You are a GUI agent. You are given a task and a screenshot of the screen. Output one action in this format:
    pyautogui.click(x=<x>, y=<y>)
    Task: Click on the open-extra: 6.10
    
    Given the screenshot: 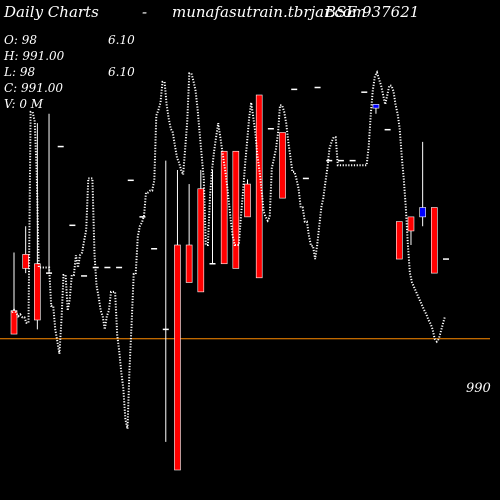 What is the action you would take?
    pyautogui.click(x=121, y=40)
    